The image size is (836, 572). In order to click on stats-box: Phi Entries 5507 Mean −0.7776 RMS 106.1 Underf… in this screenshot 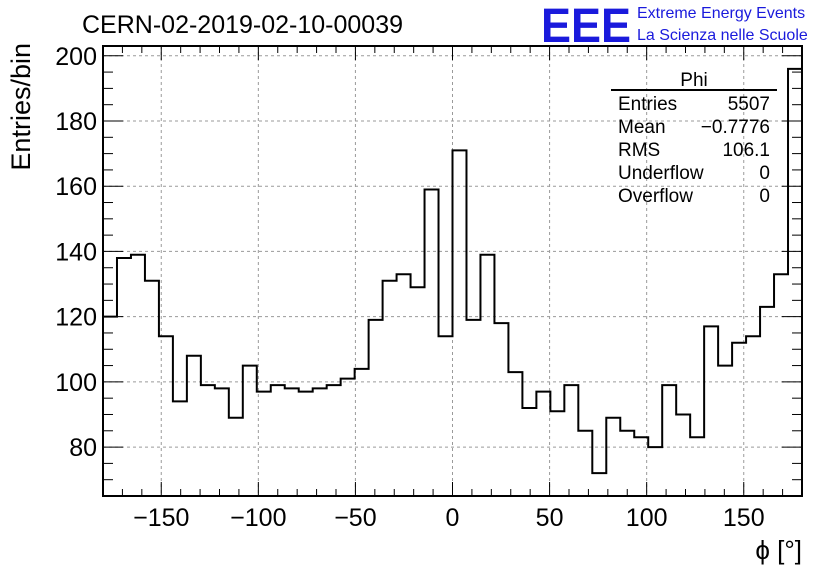, I will do `click(694, 138)`.